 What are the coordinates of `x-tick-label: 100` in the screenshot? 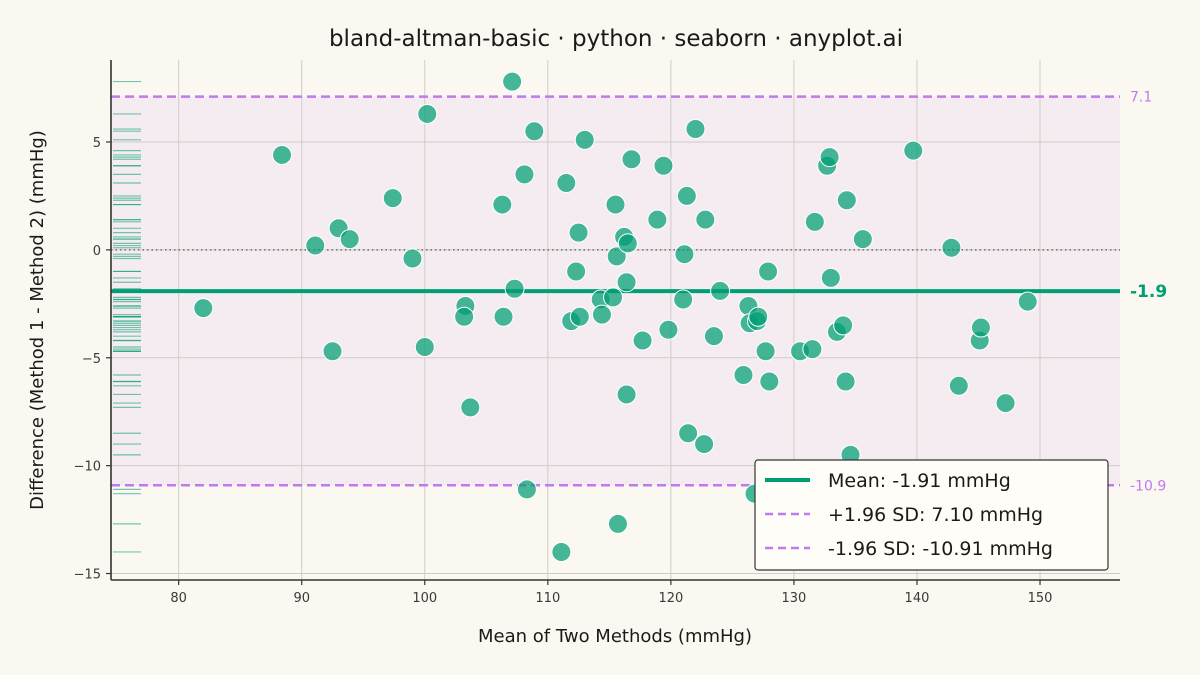 It's located at (424, 598).